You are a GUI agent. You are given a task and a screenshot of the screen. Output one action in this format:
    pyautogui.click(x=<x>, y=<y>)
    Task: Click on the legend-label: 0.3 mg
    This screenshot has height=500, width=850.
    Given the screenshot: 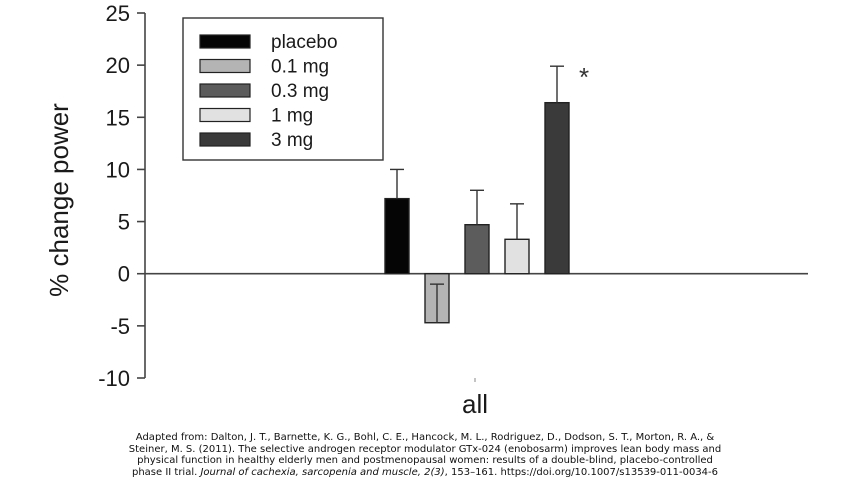 What is the action you would take?
    pyautogui.click(x=300, y=91)
    